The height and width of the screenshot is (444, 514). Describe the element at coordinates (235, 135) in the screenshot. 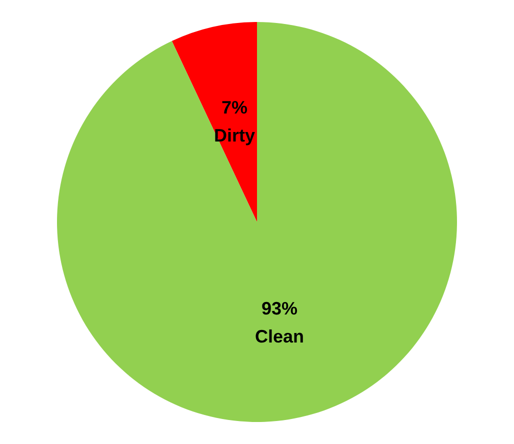

I see `slice-label: Dirty` at that location.